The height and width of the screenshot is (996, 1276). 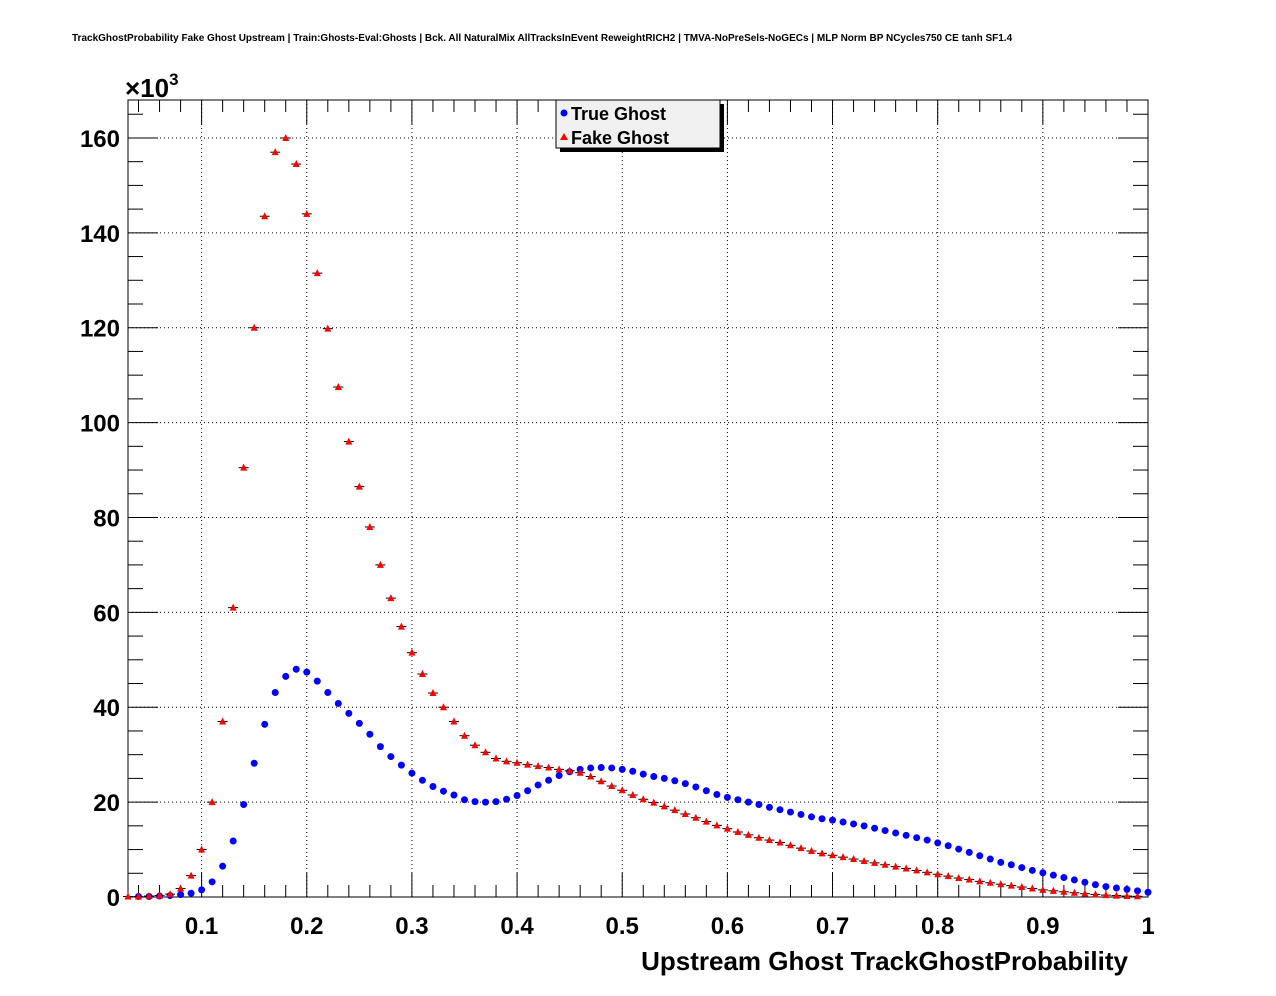 What do you see at coordinates (100, 234) in the screenshot?
I see `y-tick-label: 140` at bounding box center [100, 234].